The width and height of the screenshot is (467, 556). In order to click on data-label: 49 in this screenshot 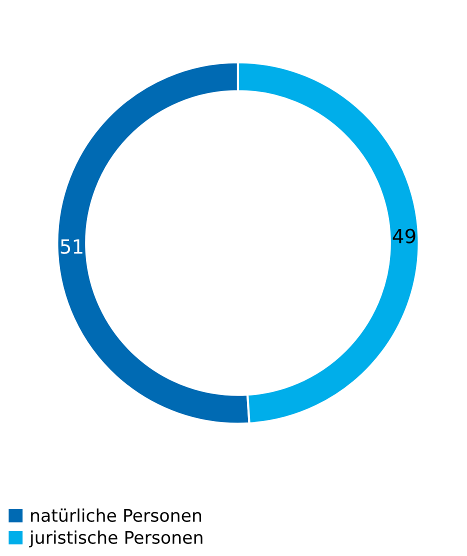, I will do `click(404, 236)`.